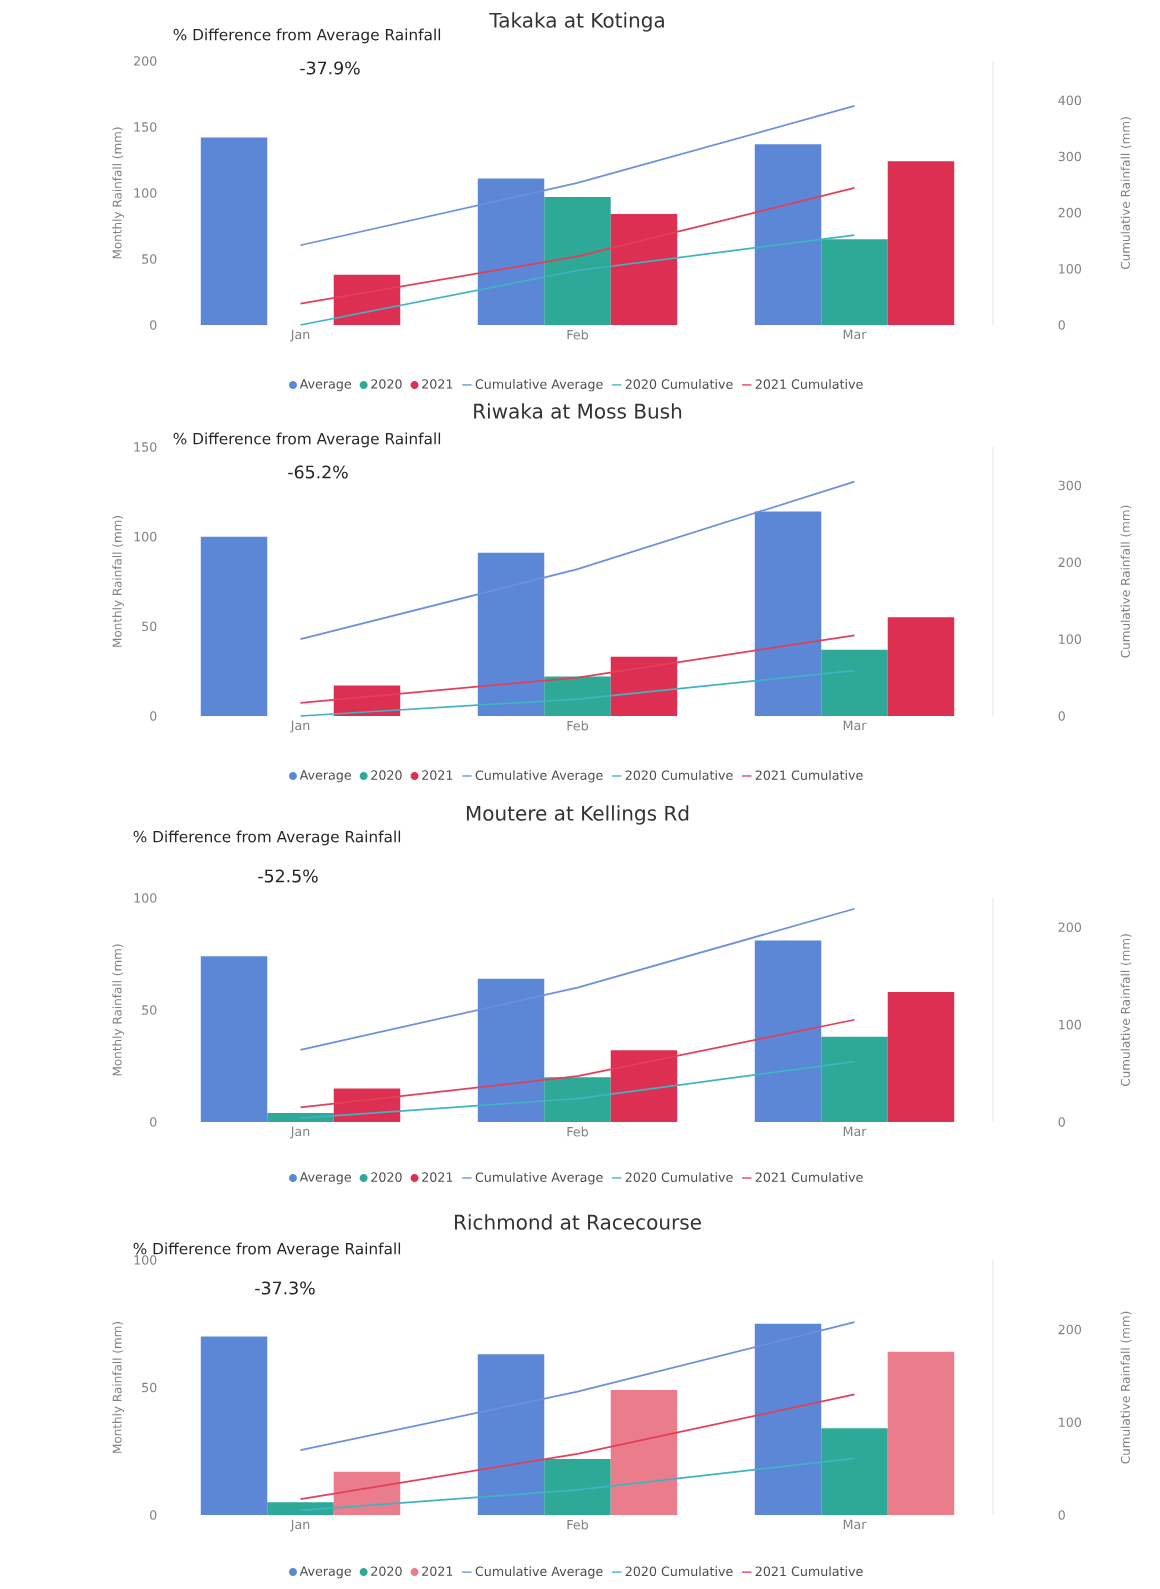 This screenshot has width=1160, height=1589. What do you see at coordinates (145, 127) in the screenshot?
I see `y-tick-label: 150` at bounding box center [145, 127].